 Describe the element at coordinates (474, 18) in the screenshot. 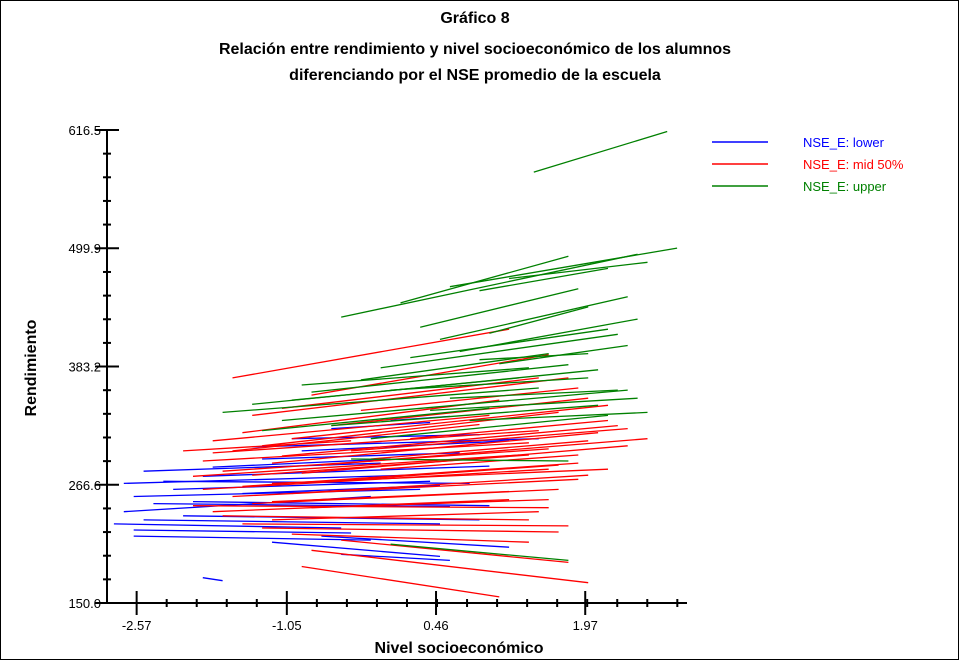

I see `chart-title: Gráfico 8` at that location.